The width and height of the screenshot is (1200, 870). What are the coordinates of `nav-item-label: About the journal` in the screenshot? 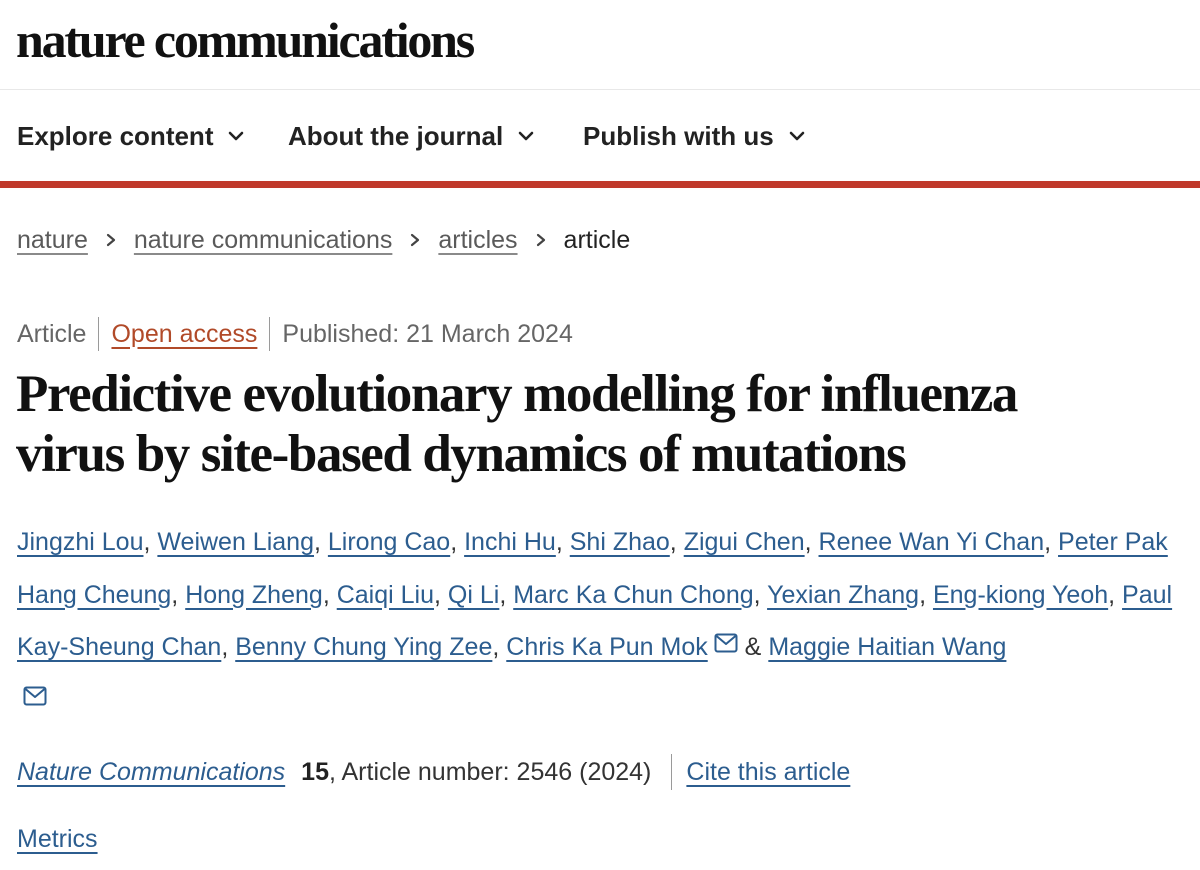 It's located at (396, 135).